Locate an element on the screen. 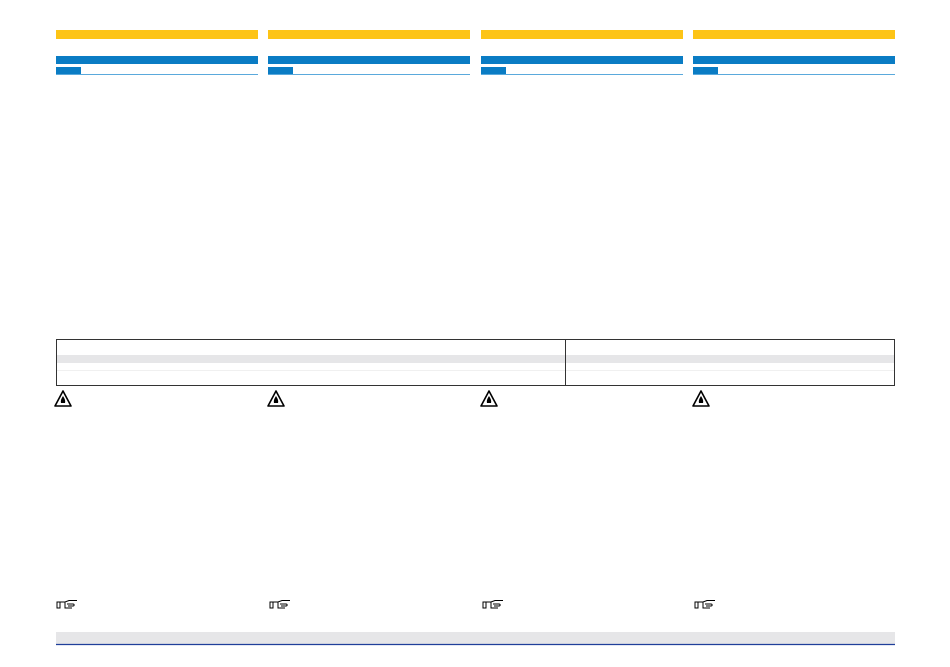 The height and width of the screenshot is (667, 950). footer-bar is located at coordinates (475, 639).